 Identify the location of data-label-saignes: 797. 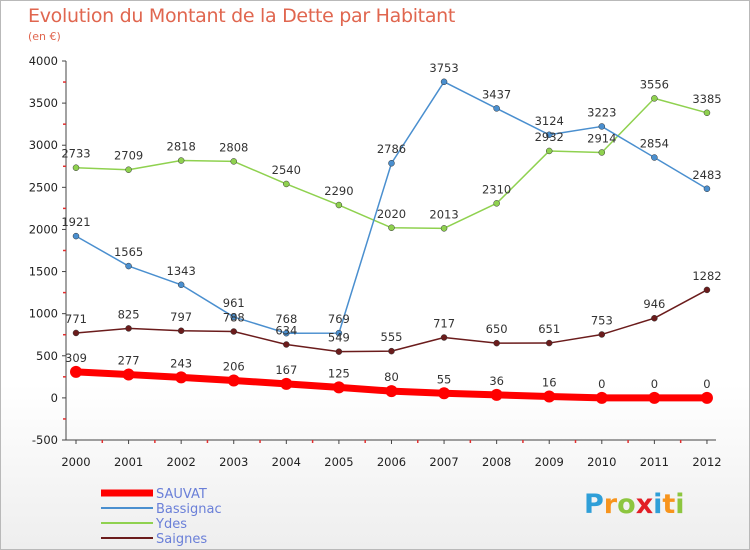
(181, 317).